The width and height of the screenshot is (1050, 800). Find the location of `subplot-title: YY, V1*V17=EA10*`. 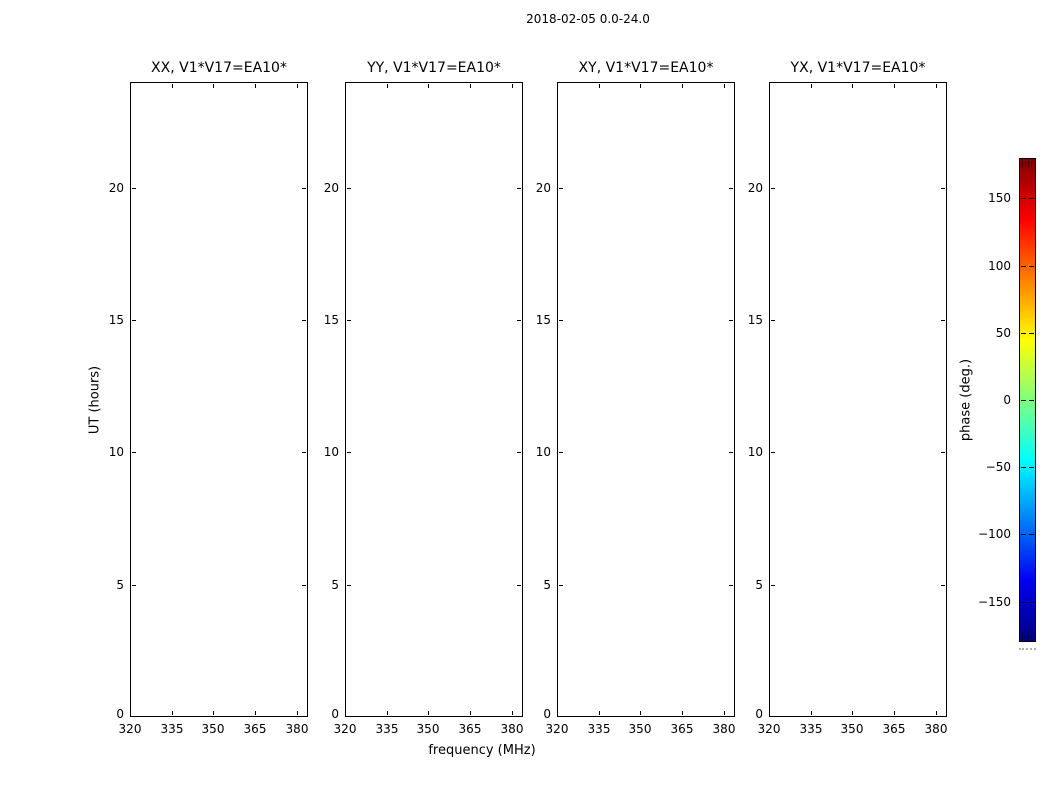

subplot-title: YY, V1*V17=EA10* is located at coordinates (434, 68).